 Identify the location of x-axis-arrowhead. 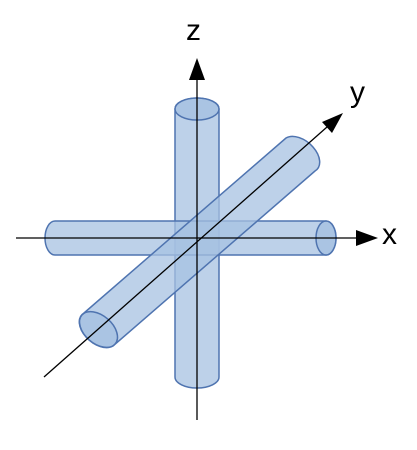
(367, 238).